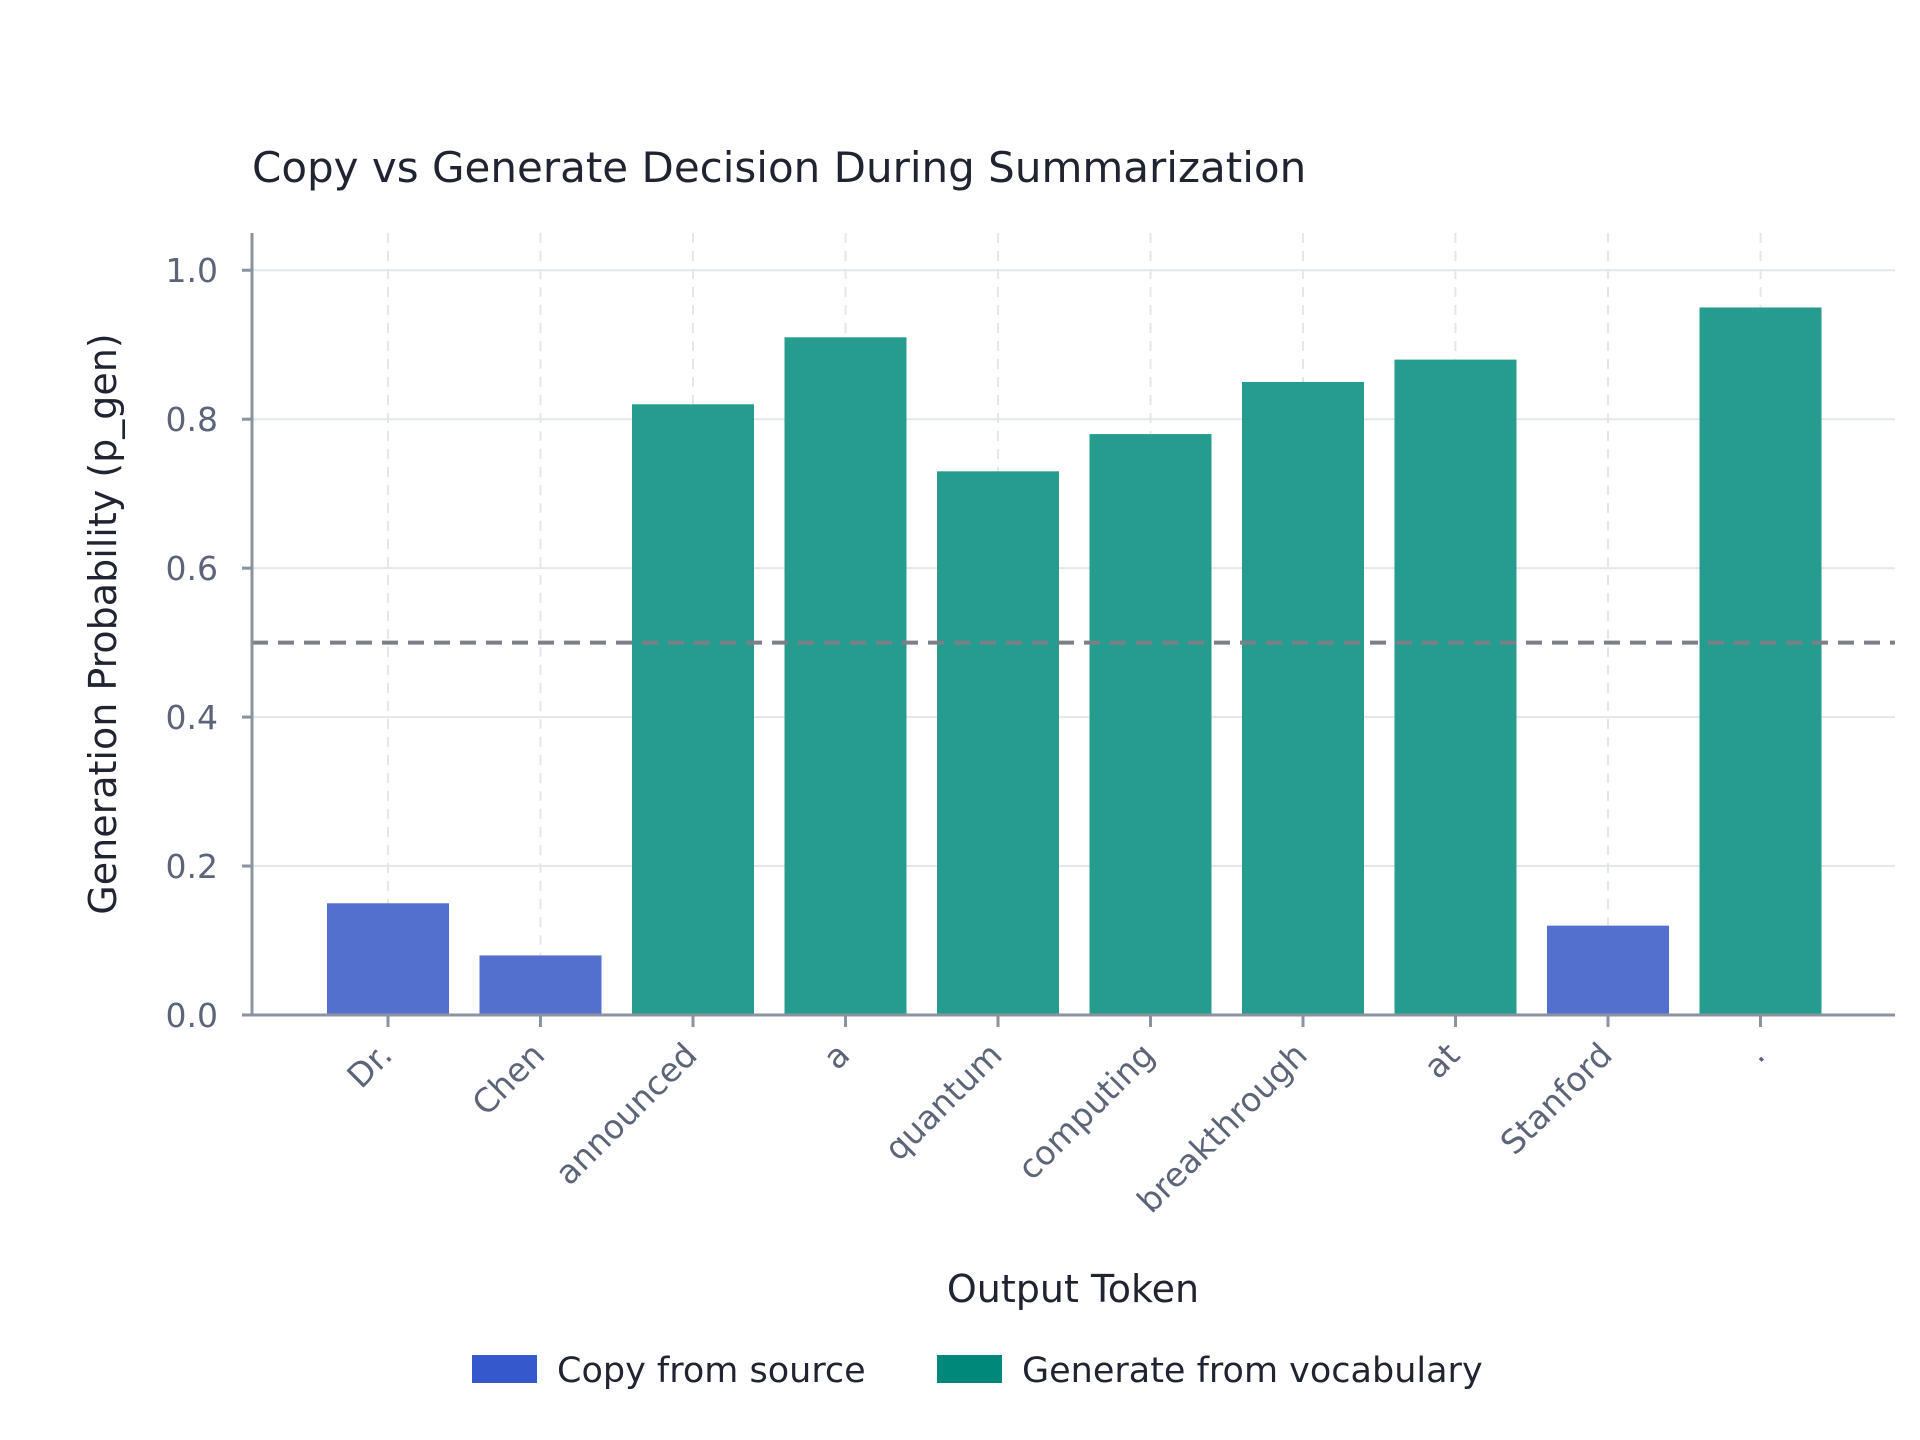  What do you see at coordinates (192, 1015) in the screenshot?
I see `y-tick-label: 0.0` at bounding box center [192, 1015].